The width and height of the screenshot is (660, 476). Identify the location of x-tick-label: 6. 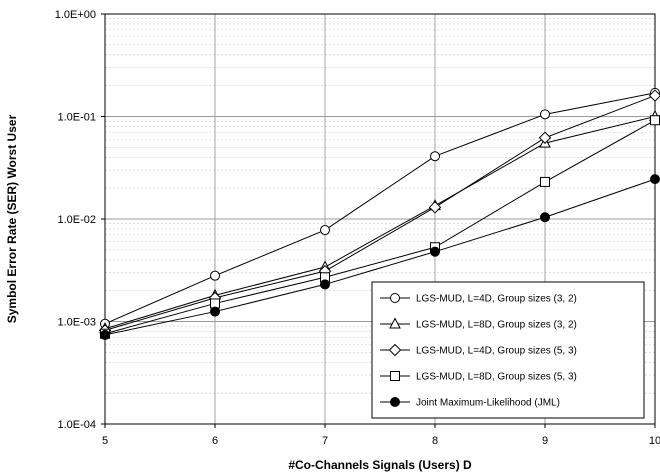
(215, 441).